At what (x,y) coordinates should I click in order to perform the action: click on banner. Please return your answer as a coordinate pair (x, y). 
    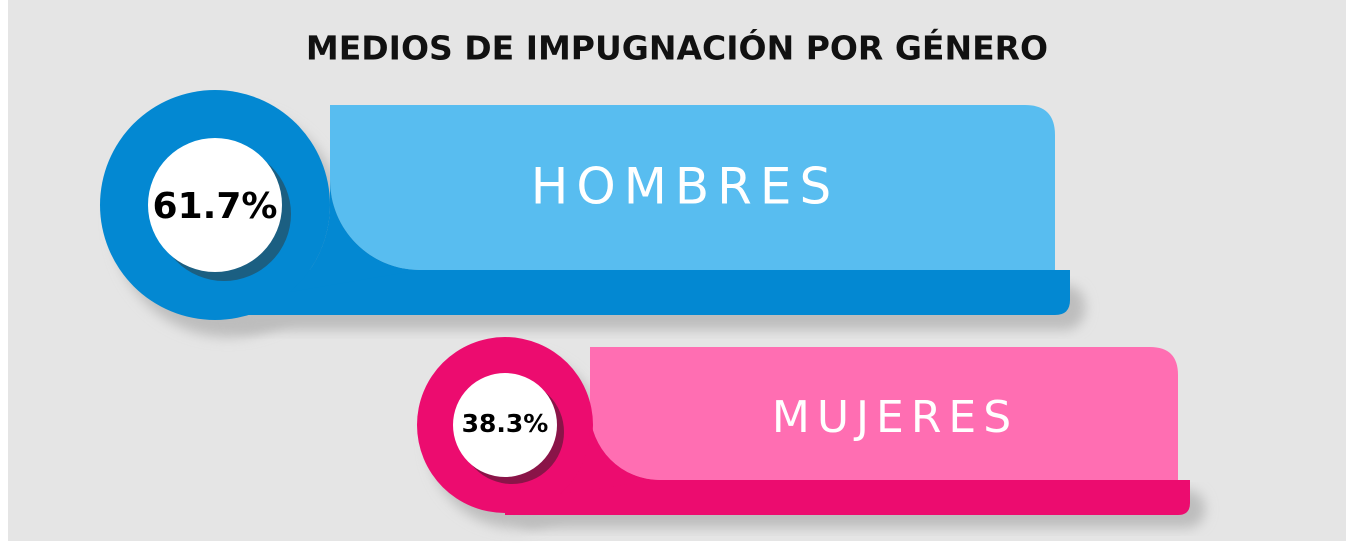
    Looking at the image, I should click on (866, 413).